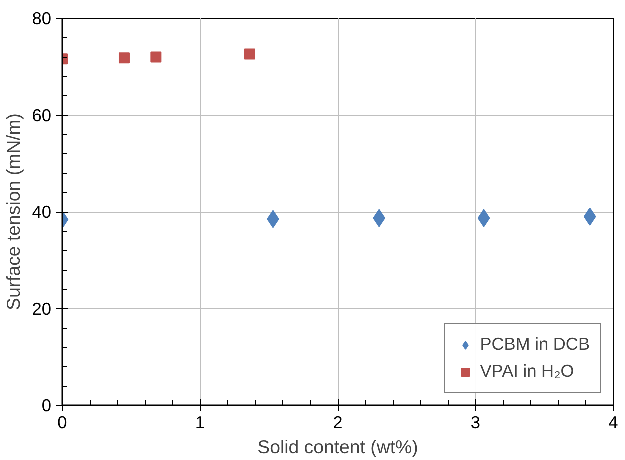  I want to click on legend-label: PCBM in DCB, so click(535, 344).